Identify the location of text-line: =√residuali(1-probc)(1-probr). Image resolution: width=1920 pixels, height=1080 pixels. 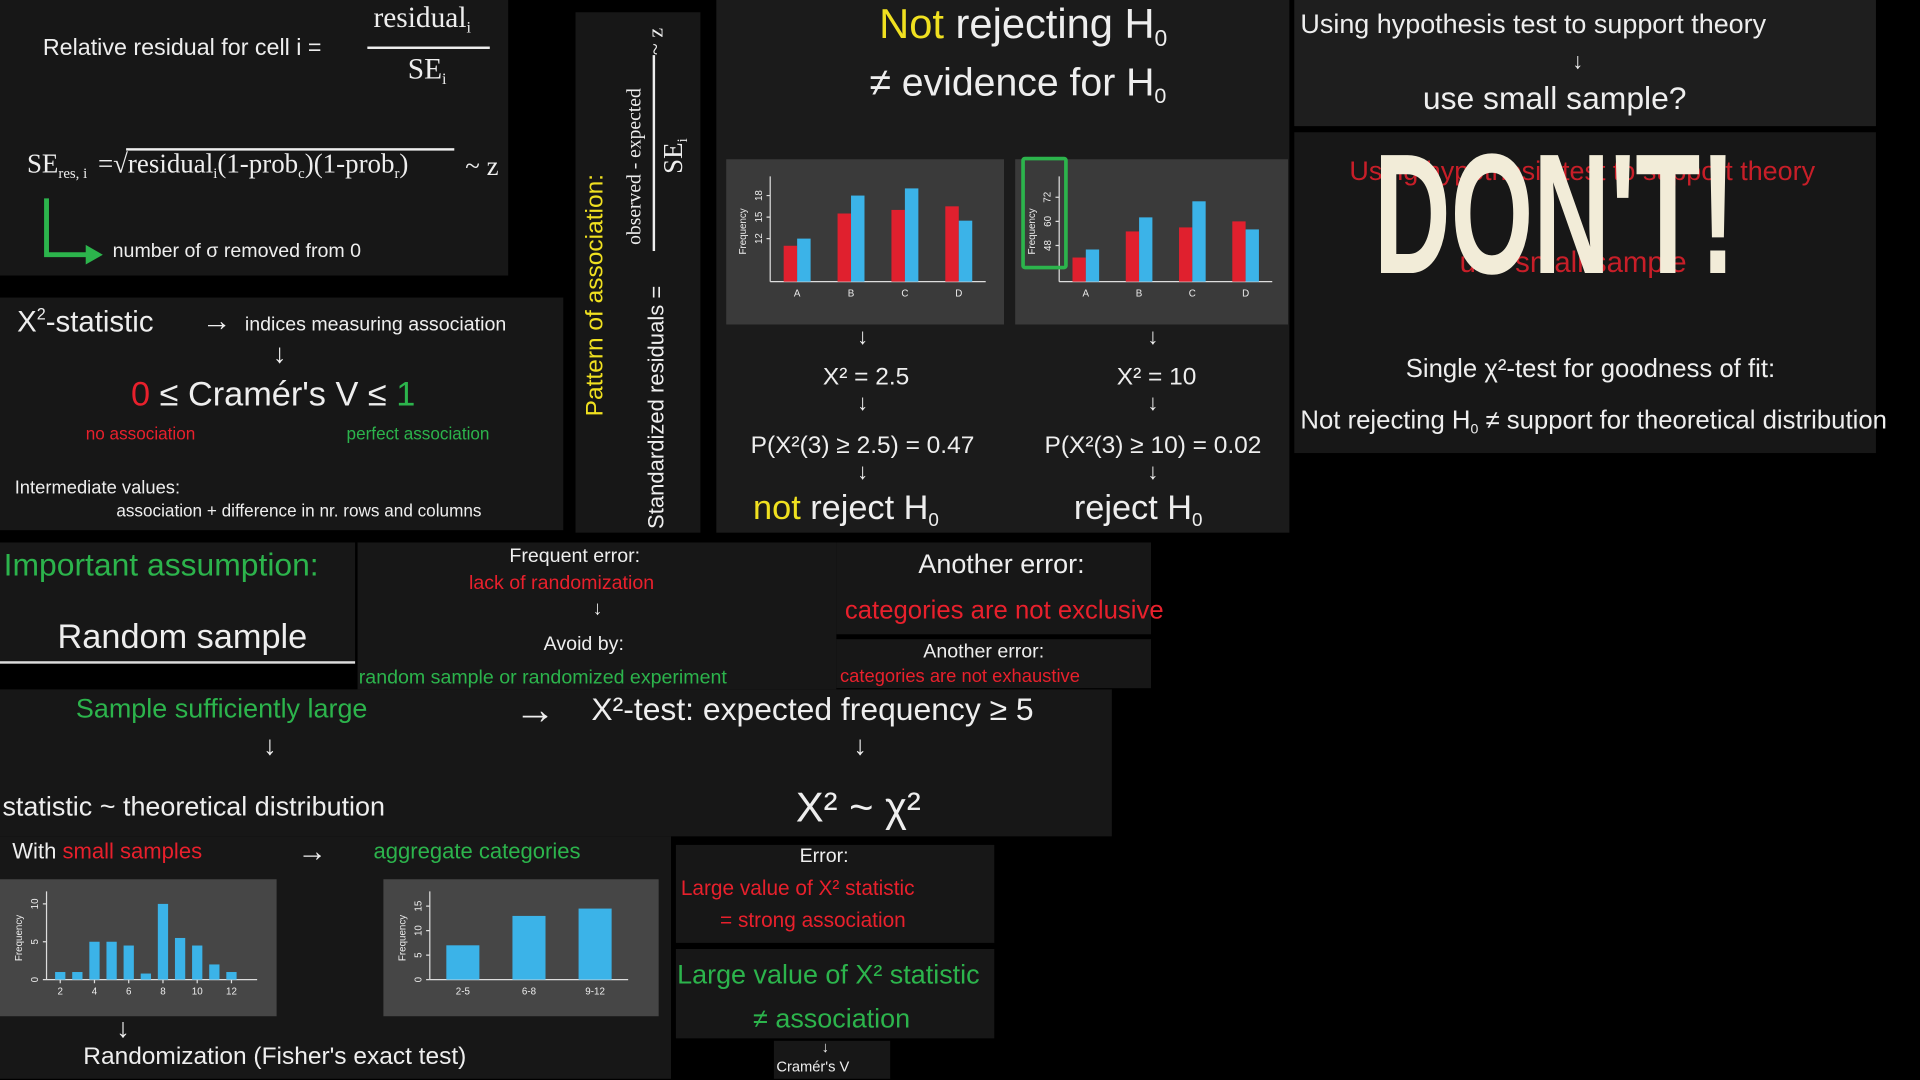
(253, 165).